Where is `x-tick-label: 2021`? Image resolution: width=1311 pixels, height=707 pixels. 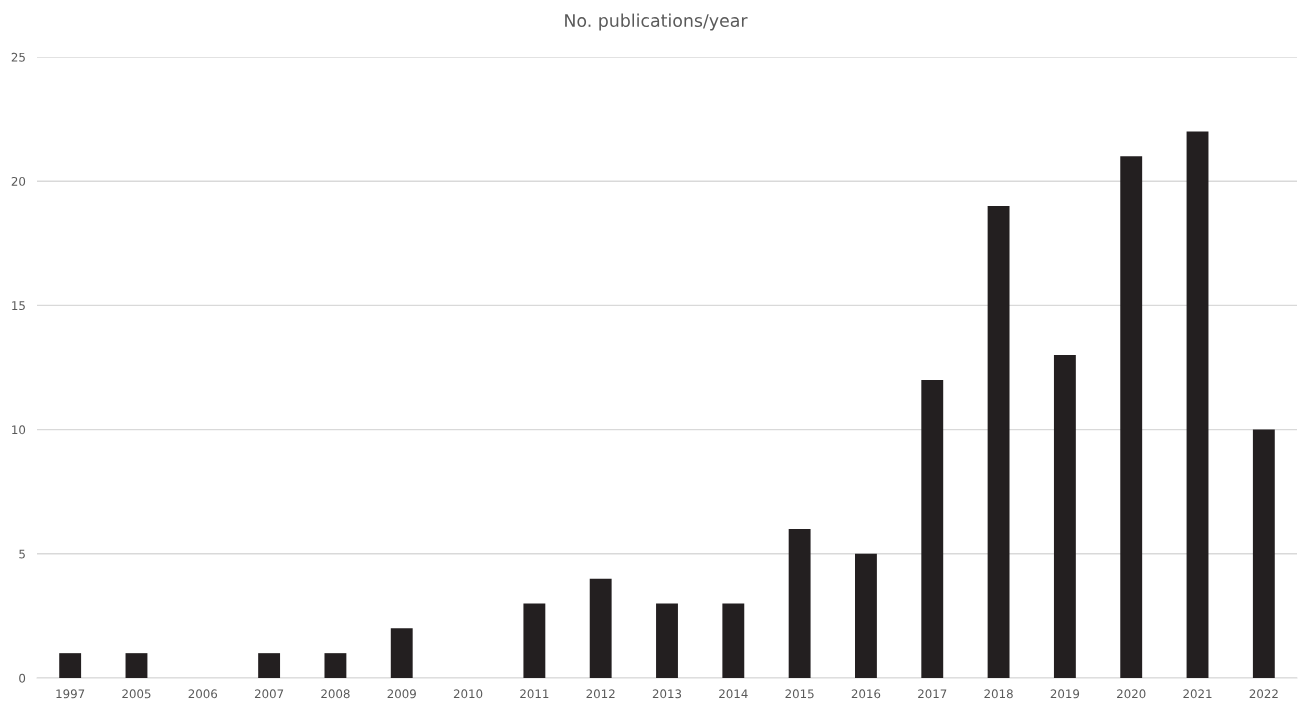 x-tick-label: 2021 is located at coordinates (1197, 694).